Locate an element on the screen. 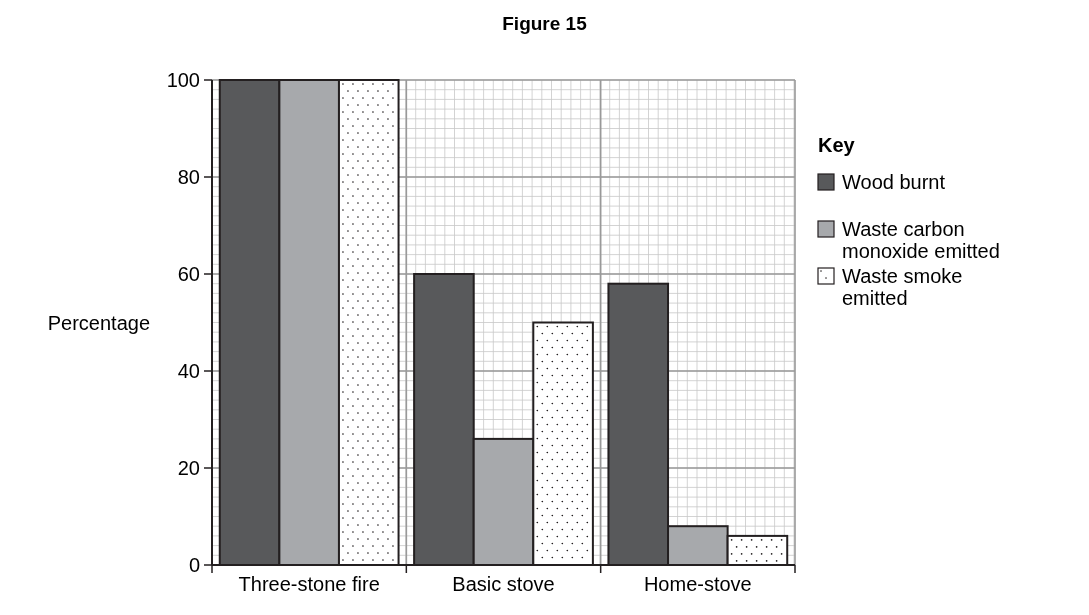 Image resolution: width=1089 pixels, height=615 pixels. legend-label: Wood burnt is located at coordinates (894, 182).